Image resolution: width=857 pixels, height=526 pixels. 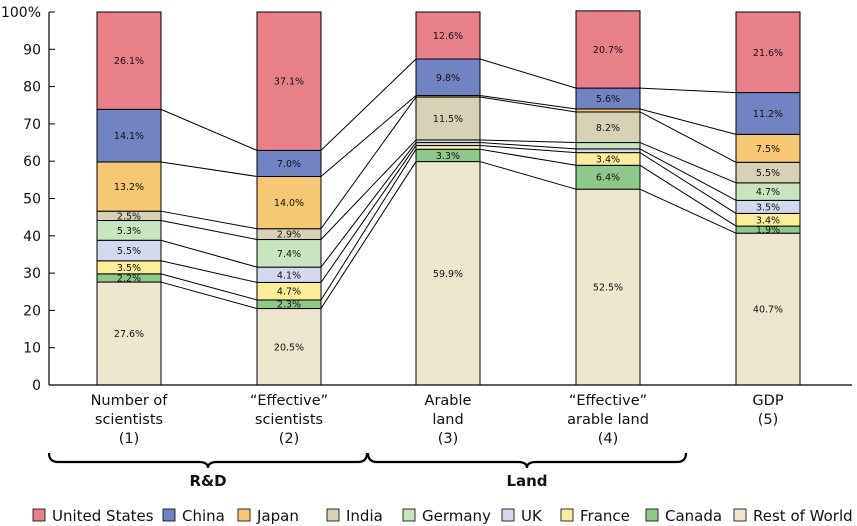 What do you see at coordinates (508, 515) in the screenshot?
I see `legend-swatch-uk` at bounding box center [508, 515].